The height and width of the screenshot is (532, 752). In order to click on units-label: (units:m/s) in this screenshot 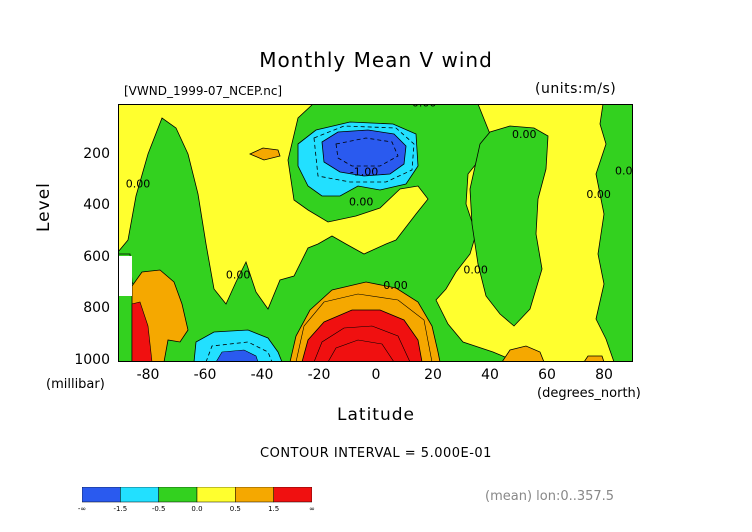, I will do `click(576, 89)`.